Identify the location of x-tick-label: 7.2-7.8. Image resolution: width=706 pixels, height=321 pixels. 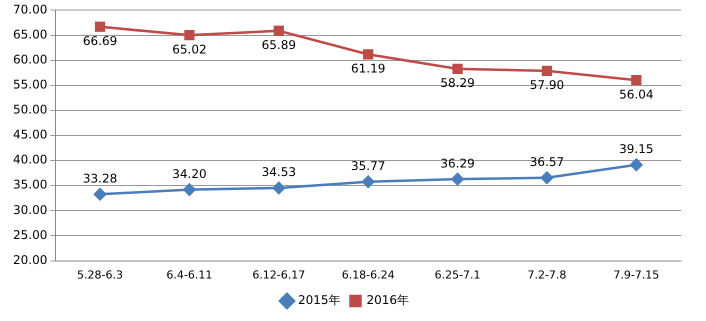
(546, 275).